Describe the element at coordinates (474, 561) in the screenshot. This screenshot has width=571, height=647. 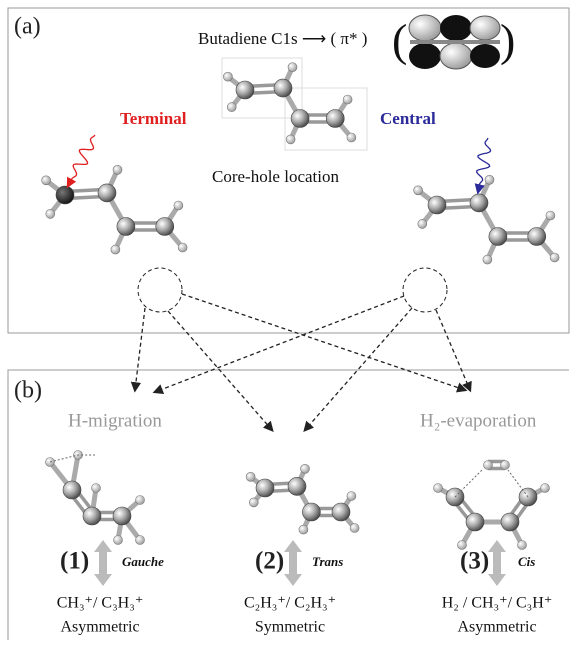
I see `channel-number: (3)` at that location.